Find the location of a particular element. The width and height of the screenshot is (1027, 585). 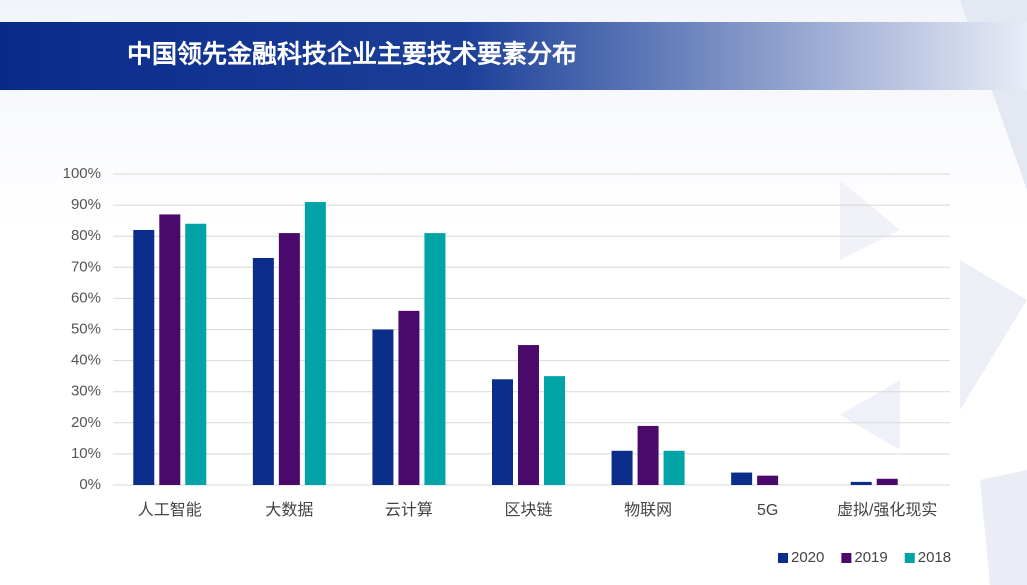

x-tick-label: 人工智能 is located at coordinates (170, 510).